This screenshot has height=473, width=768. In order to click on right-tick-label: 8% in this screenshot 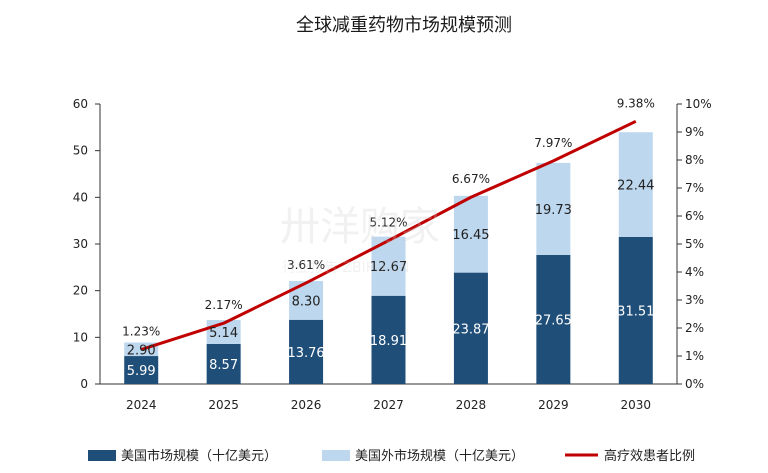, I will do `click(694, 160)`.